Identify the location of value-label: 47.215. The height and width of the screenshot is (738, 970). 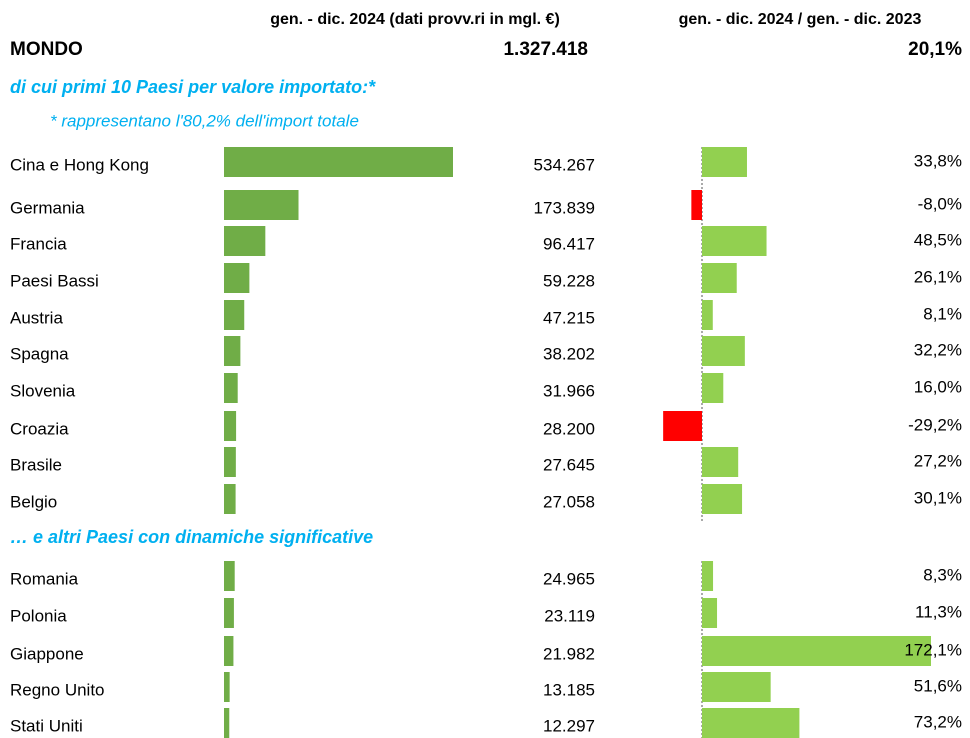
(569, 317).